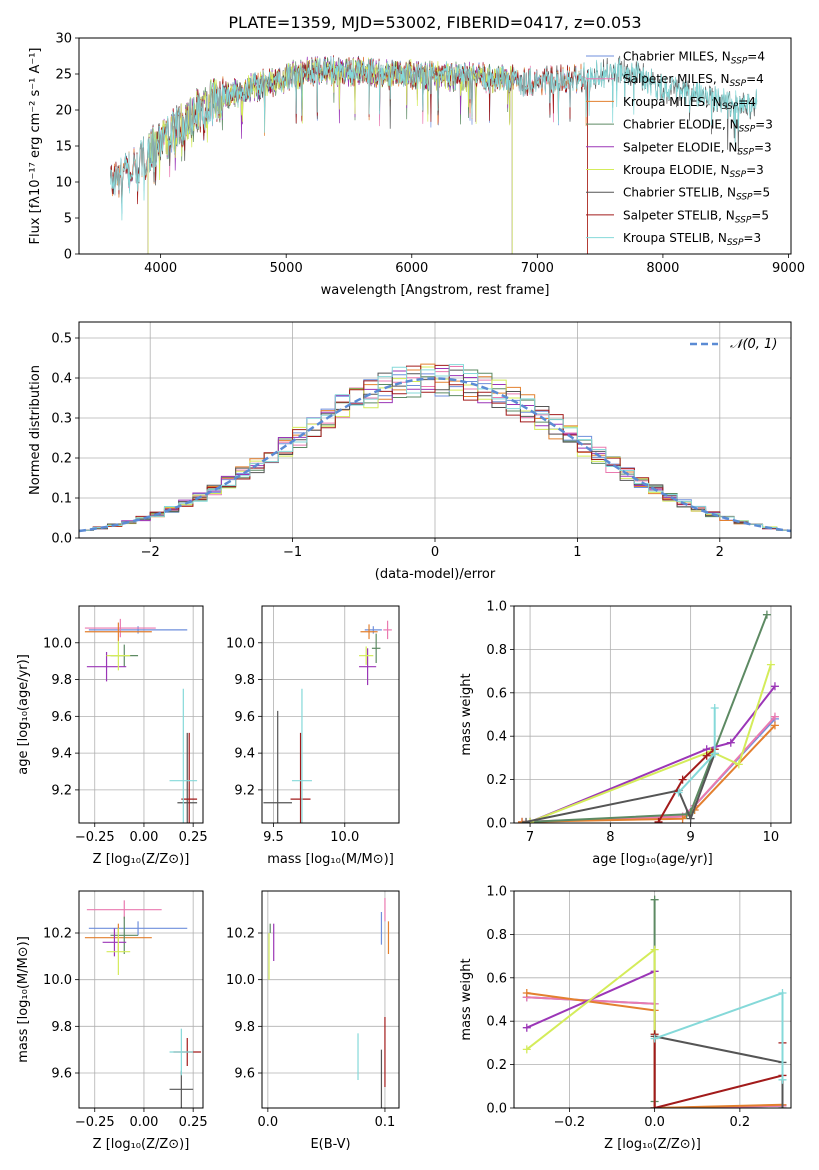 This screenshot has height=1170, width=819. What do you see at coordinates (95, 1122) in the screenshot?
I see `x-tick-label: −0.25` at bounding box center [95, 1122].